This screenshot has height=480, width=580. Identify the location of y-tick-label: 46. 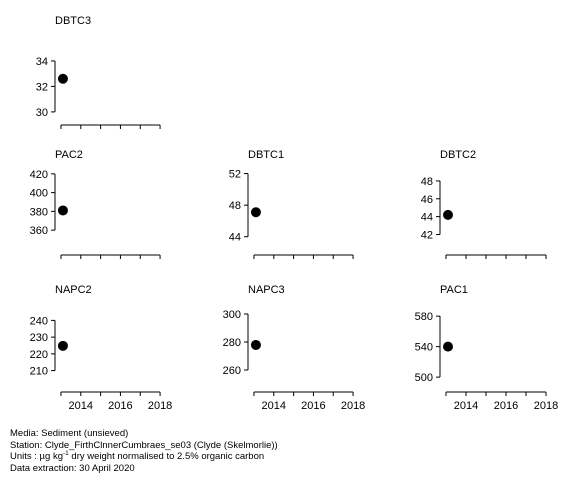
(427, 200).